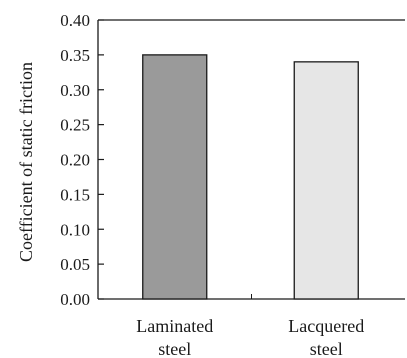  Describe the element at coordinates (75, 90) in the screenshot. I see `y-tick-label: 0.30` at that location.